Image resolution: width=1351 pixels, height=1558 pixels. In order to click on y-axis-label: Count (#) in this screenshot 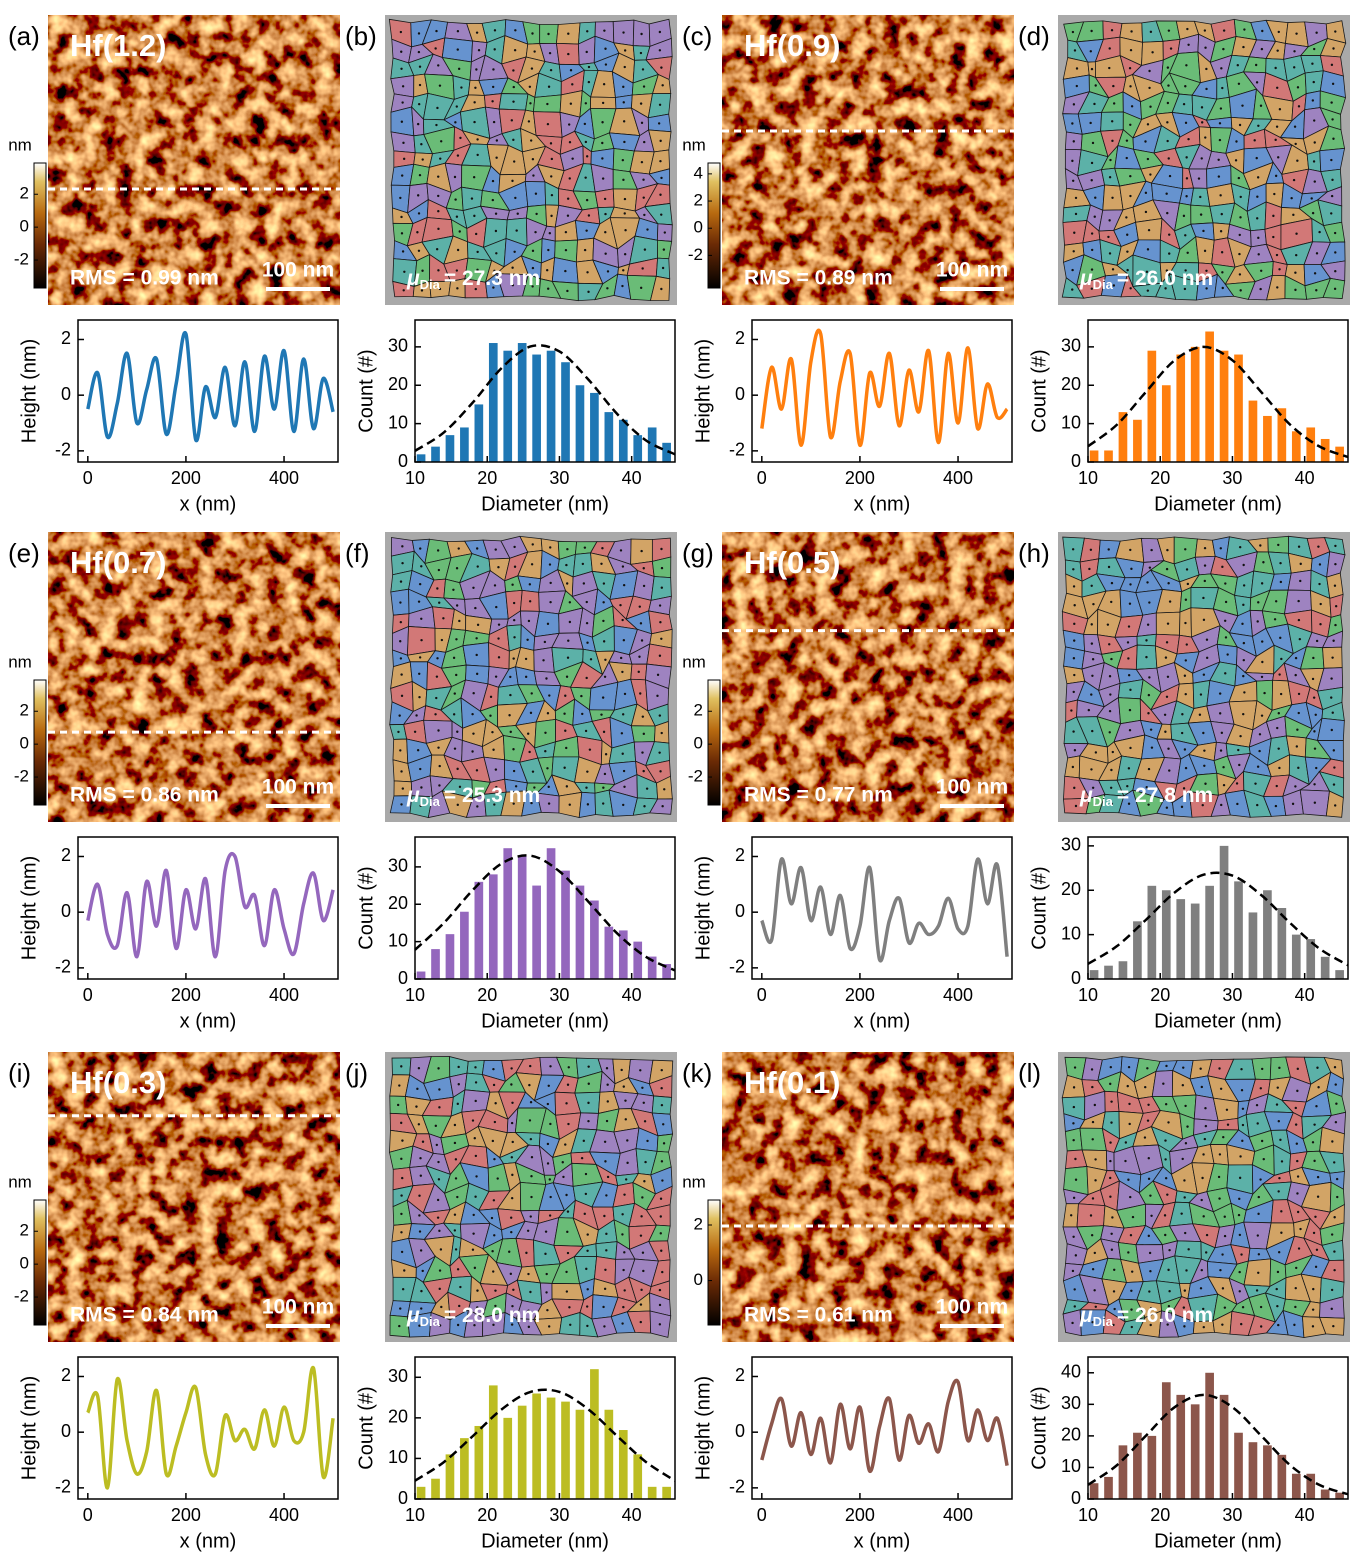, I will do `click(1039, 390)`.